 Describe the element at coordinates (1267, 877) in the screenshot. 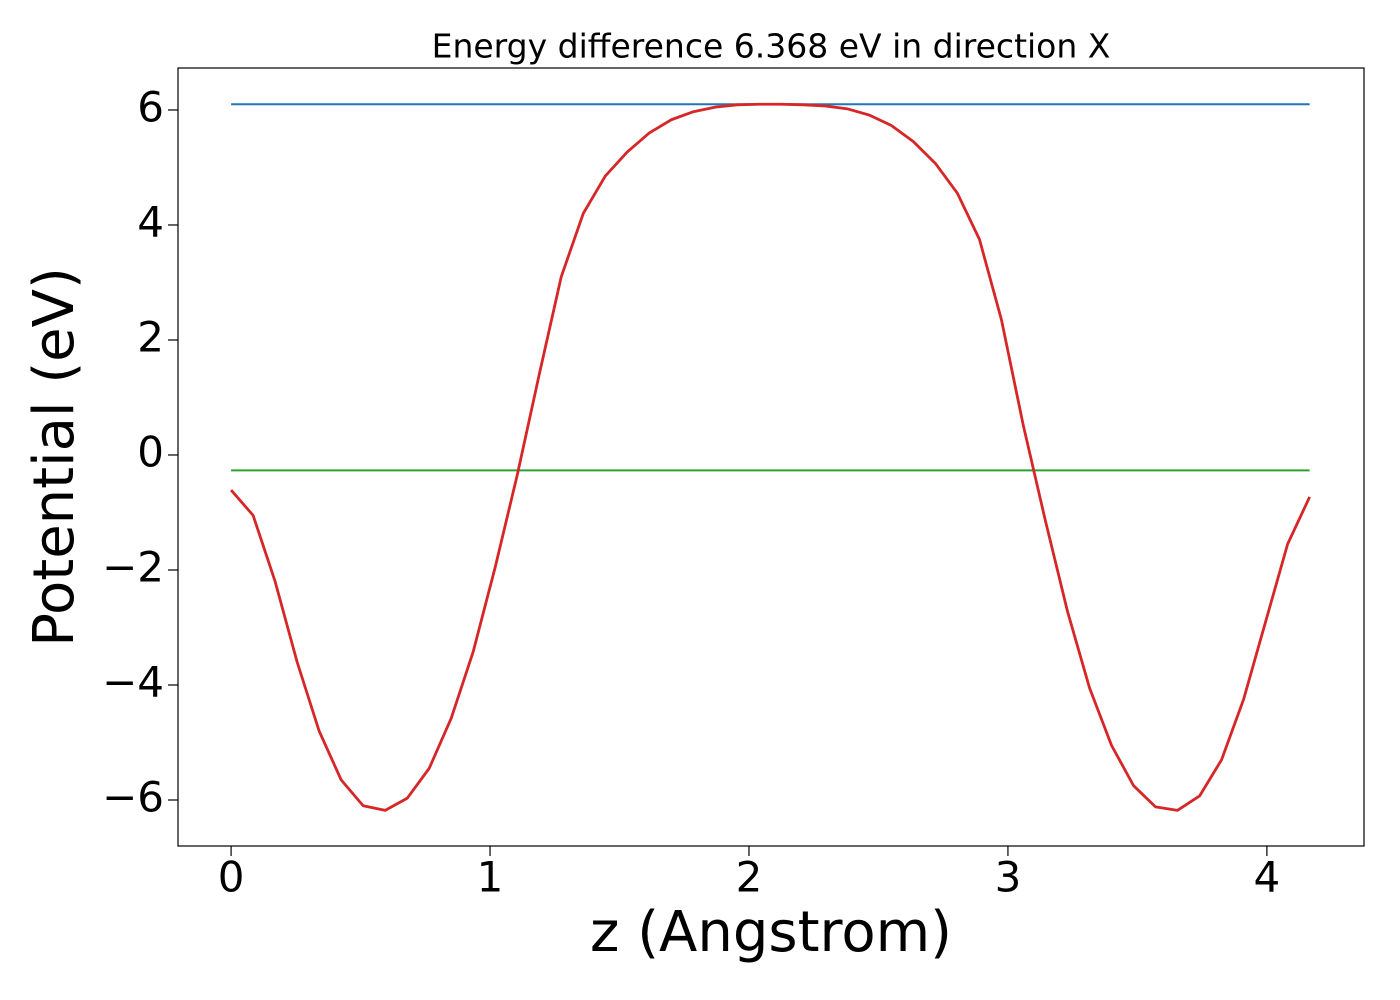

I see `x-tick-label: 4` at that location.